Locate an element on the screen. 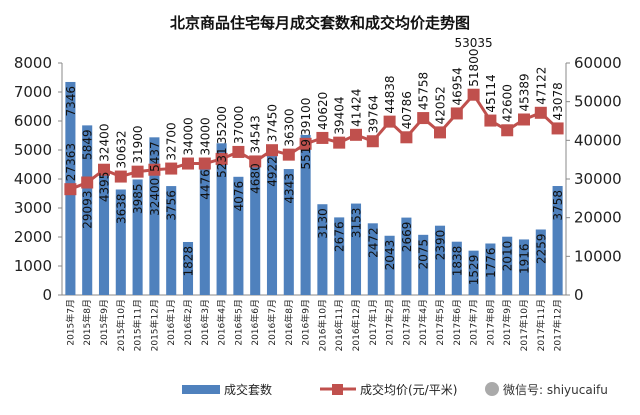  x-tick-label: 2015年12月 is located at coordinates (154, 325).